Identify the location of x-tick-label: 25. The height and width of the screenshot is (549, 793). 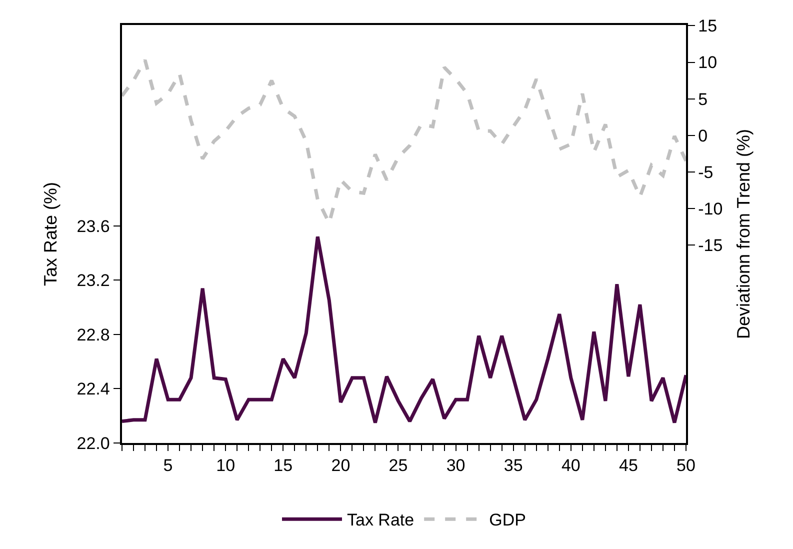
(398, 466).